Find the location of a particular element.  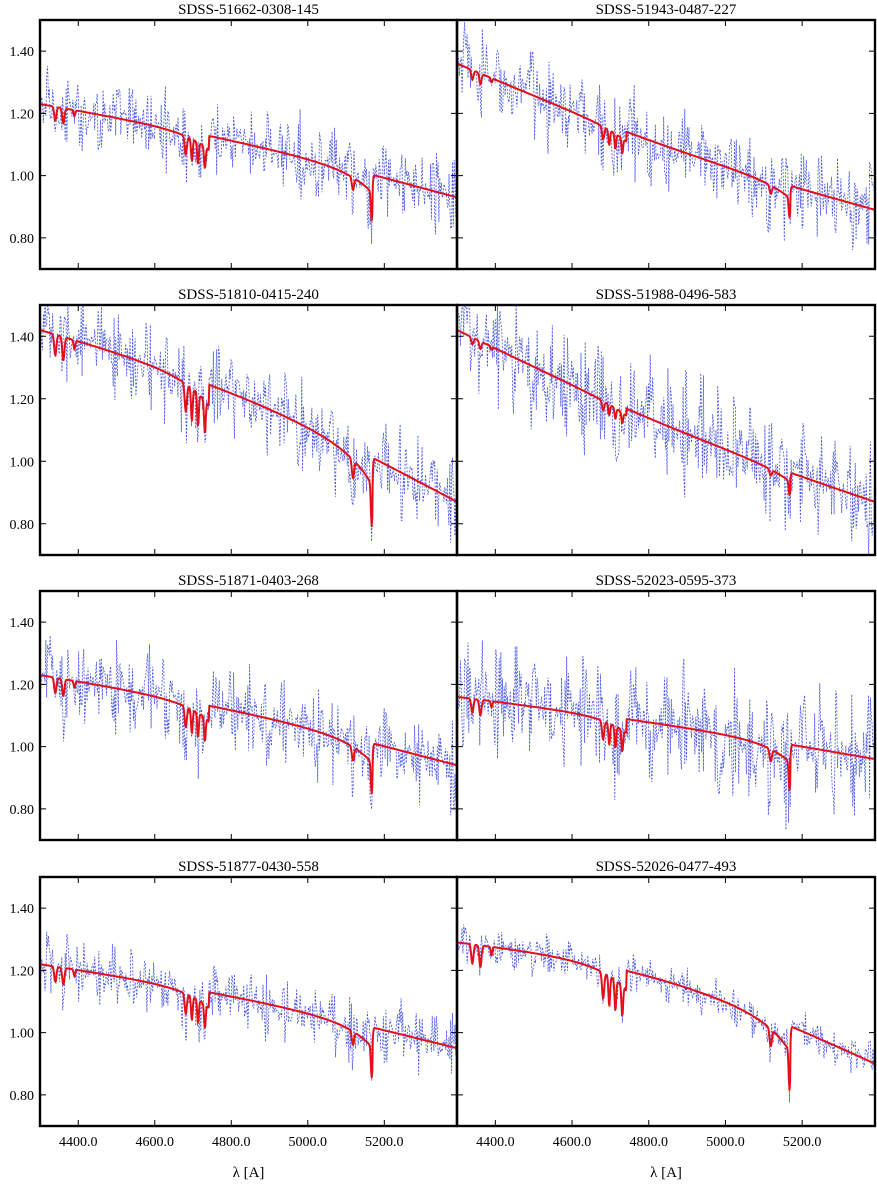

spectrum-panel: SDSS-51988-0496-583 is located at coordinates (666, 422).